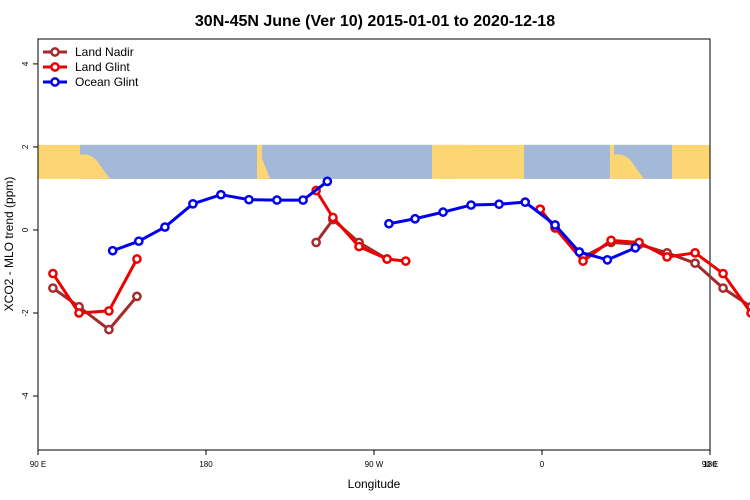  What do you see at coordinates (628, 166) in the screenshot?
I see `map-coast-asia-right` at bounding box center [628, 166].